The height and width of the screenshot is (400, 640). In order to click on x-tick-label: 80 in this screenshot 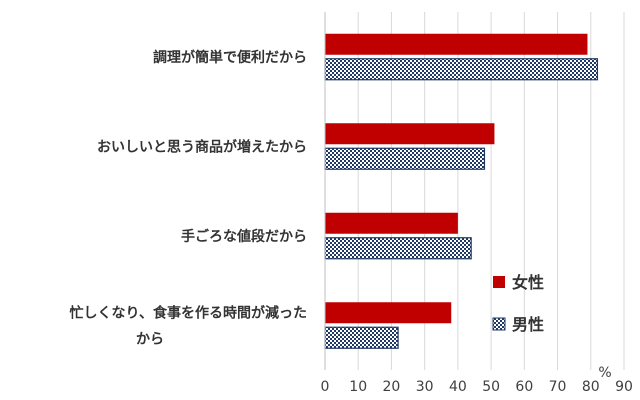, I will do `click(591, 387)`.